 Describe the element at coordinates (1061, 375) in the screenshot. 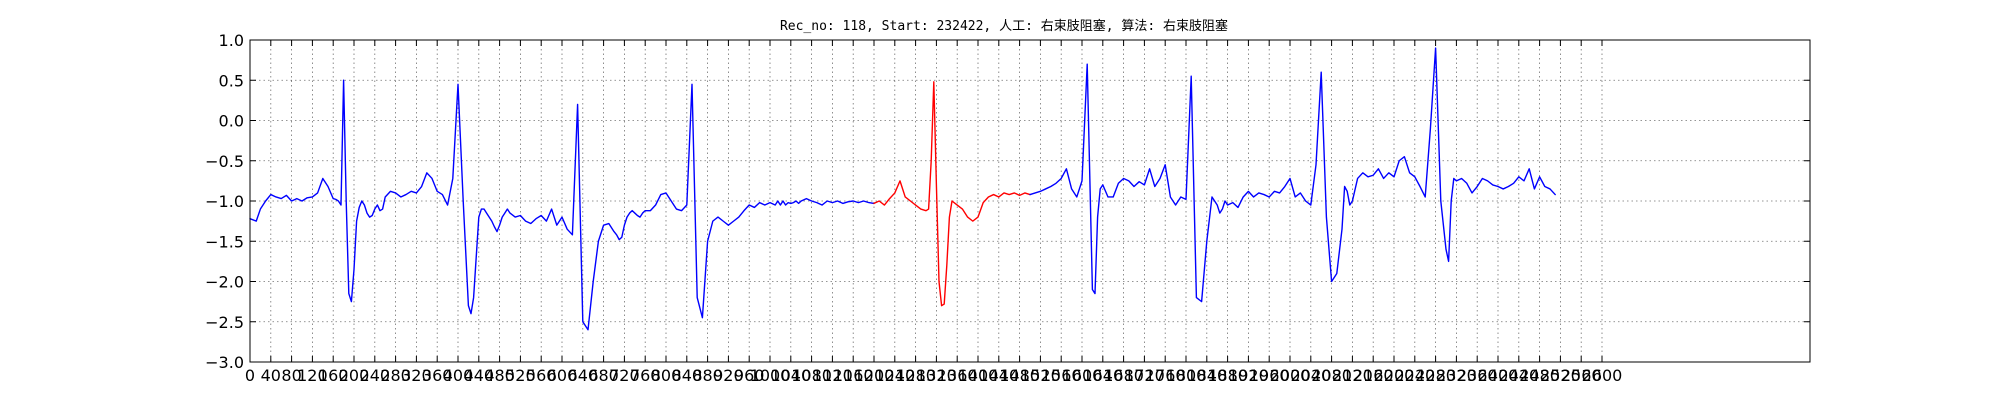

I see `x-tick-label: 1560` at that location.